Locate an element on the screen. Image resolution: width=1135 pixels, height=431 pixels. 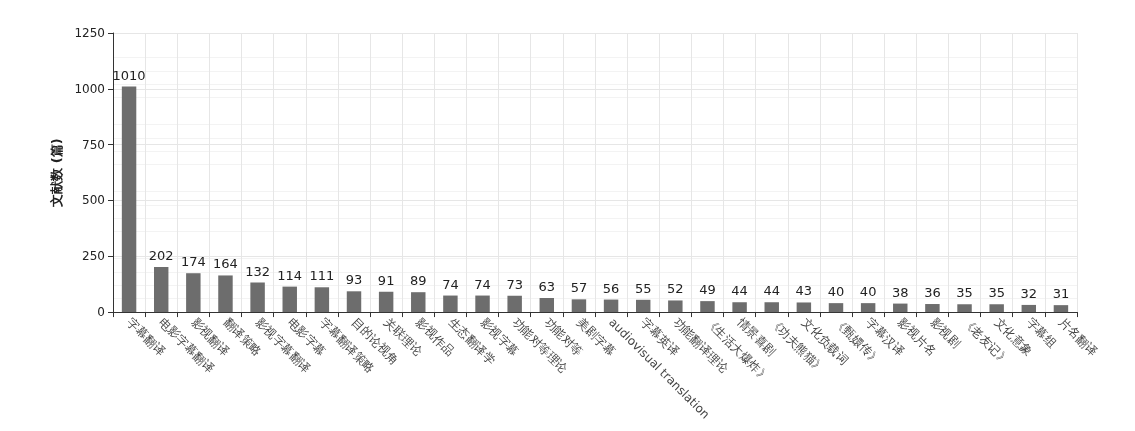
y-tick-label: 250 is located at coordinates (93, 256).